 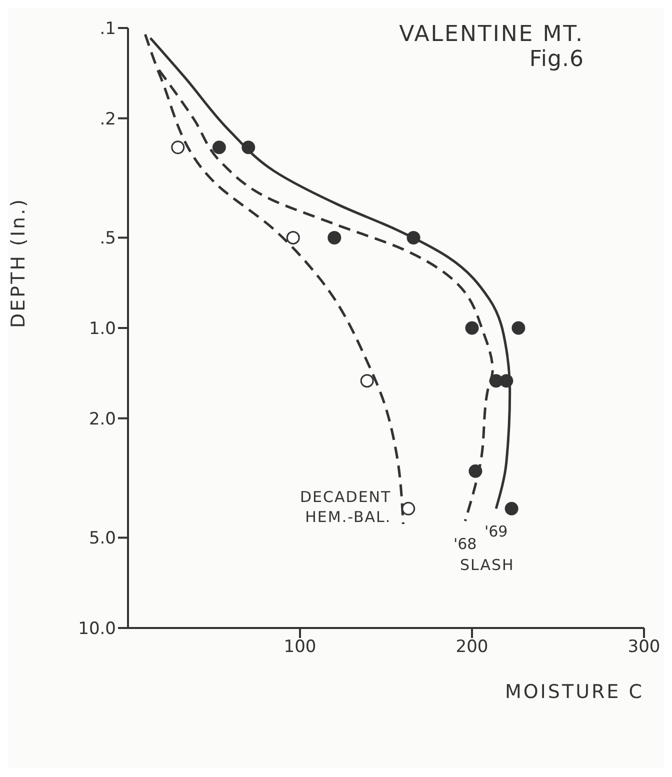 I want to click on y-tick-label: 1.0, so click(x=102, y=329).